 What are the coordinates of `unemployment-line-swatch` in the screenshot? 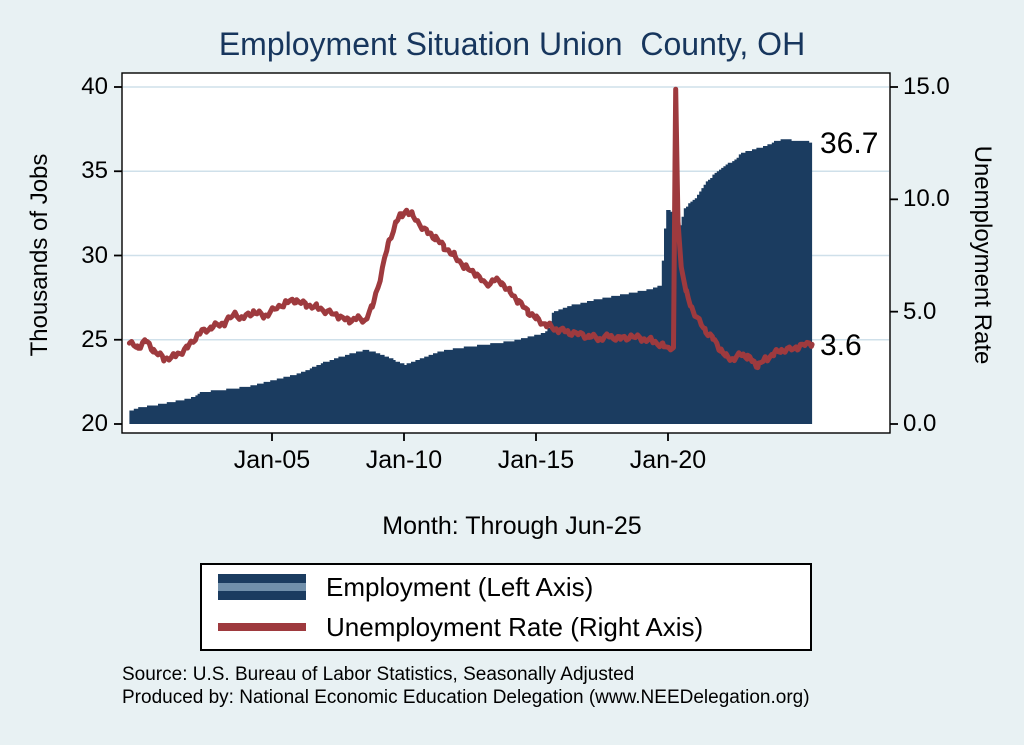 It's located at (262, 627).